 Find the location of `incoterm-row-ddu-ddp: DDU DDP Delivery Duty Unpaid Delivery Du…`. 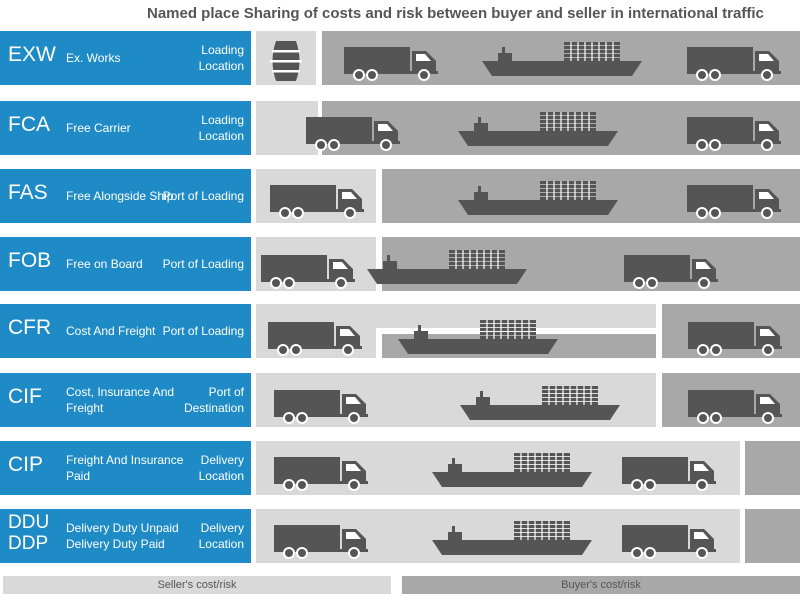

incoterm-row-ddu-ddp: DDU DDP Delivery Duty Unpaid Delivery Du… is located at coordinates (400, 536).